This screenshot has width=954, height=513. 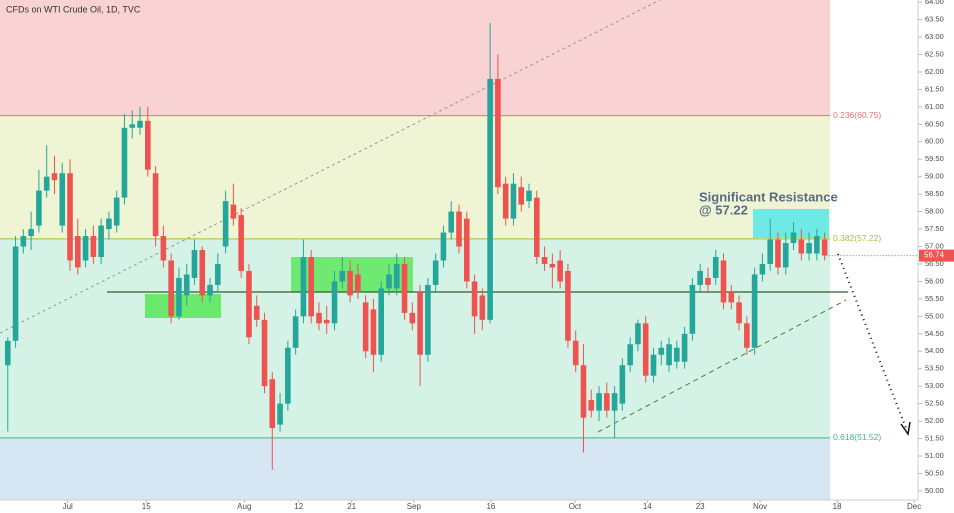 What do you see at coordinates (415, 468) in the screenshot?
I see `fib-band` at bounding box center [415, 468].